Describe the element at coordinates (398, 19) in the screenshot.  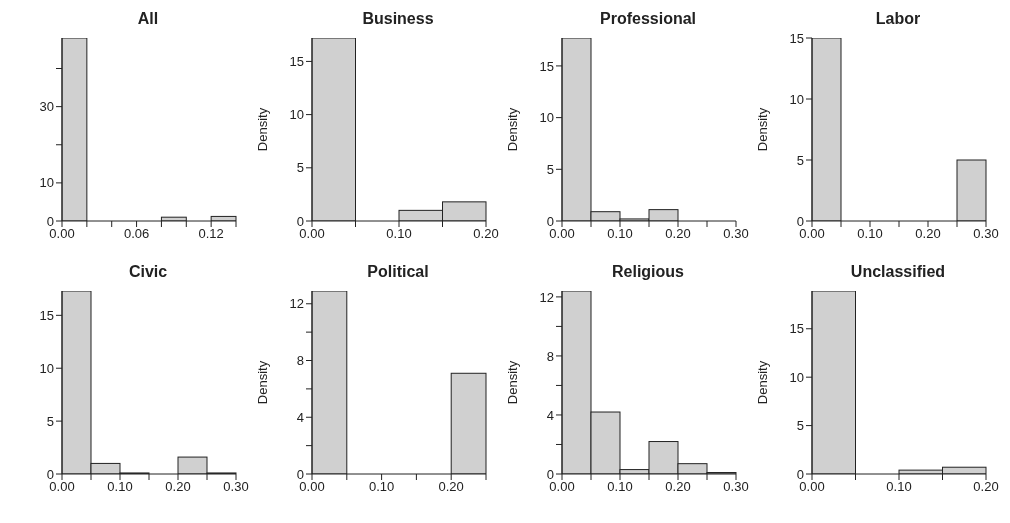
I see `chart-title: Business` at that location.